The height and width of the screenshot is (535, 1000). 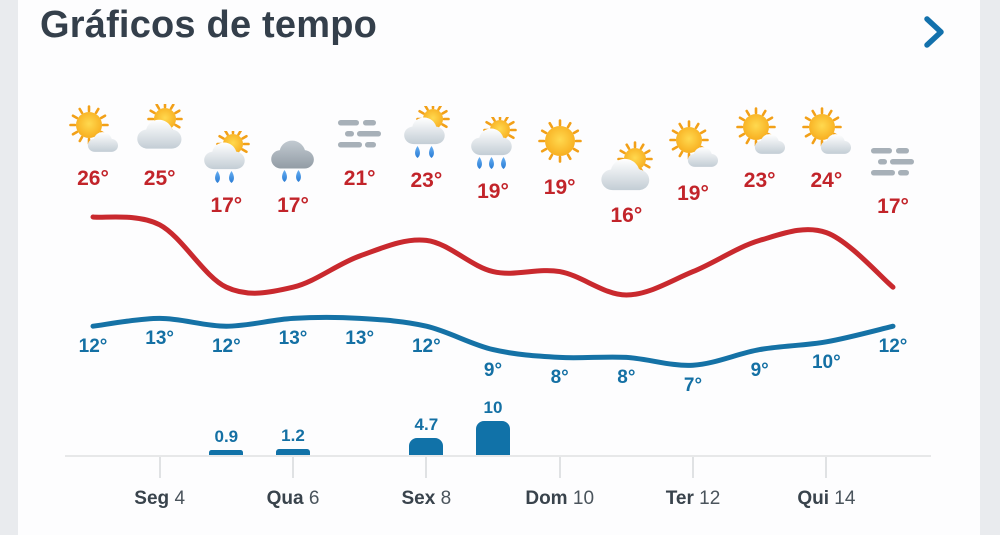 I want to click on x-axis-label: Ter 12, so click(x=693, y=499).